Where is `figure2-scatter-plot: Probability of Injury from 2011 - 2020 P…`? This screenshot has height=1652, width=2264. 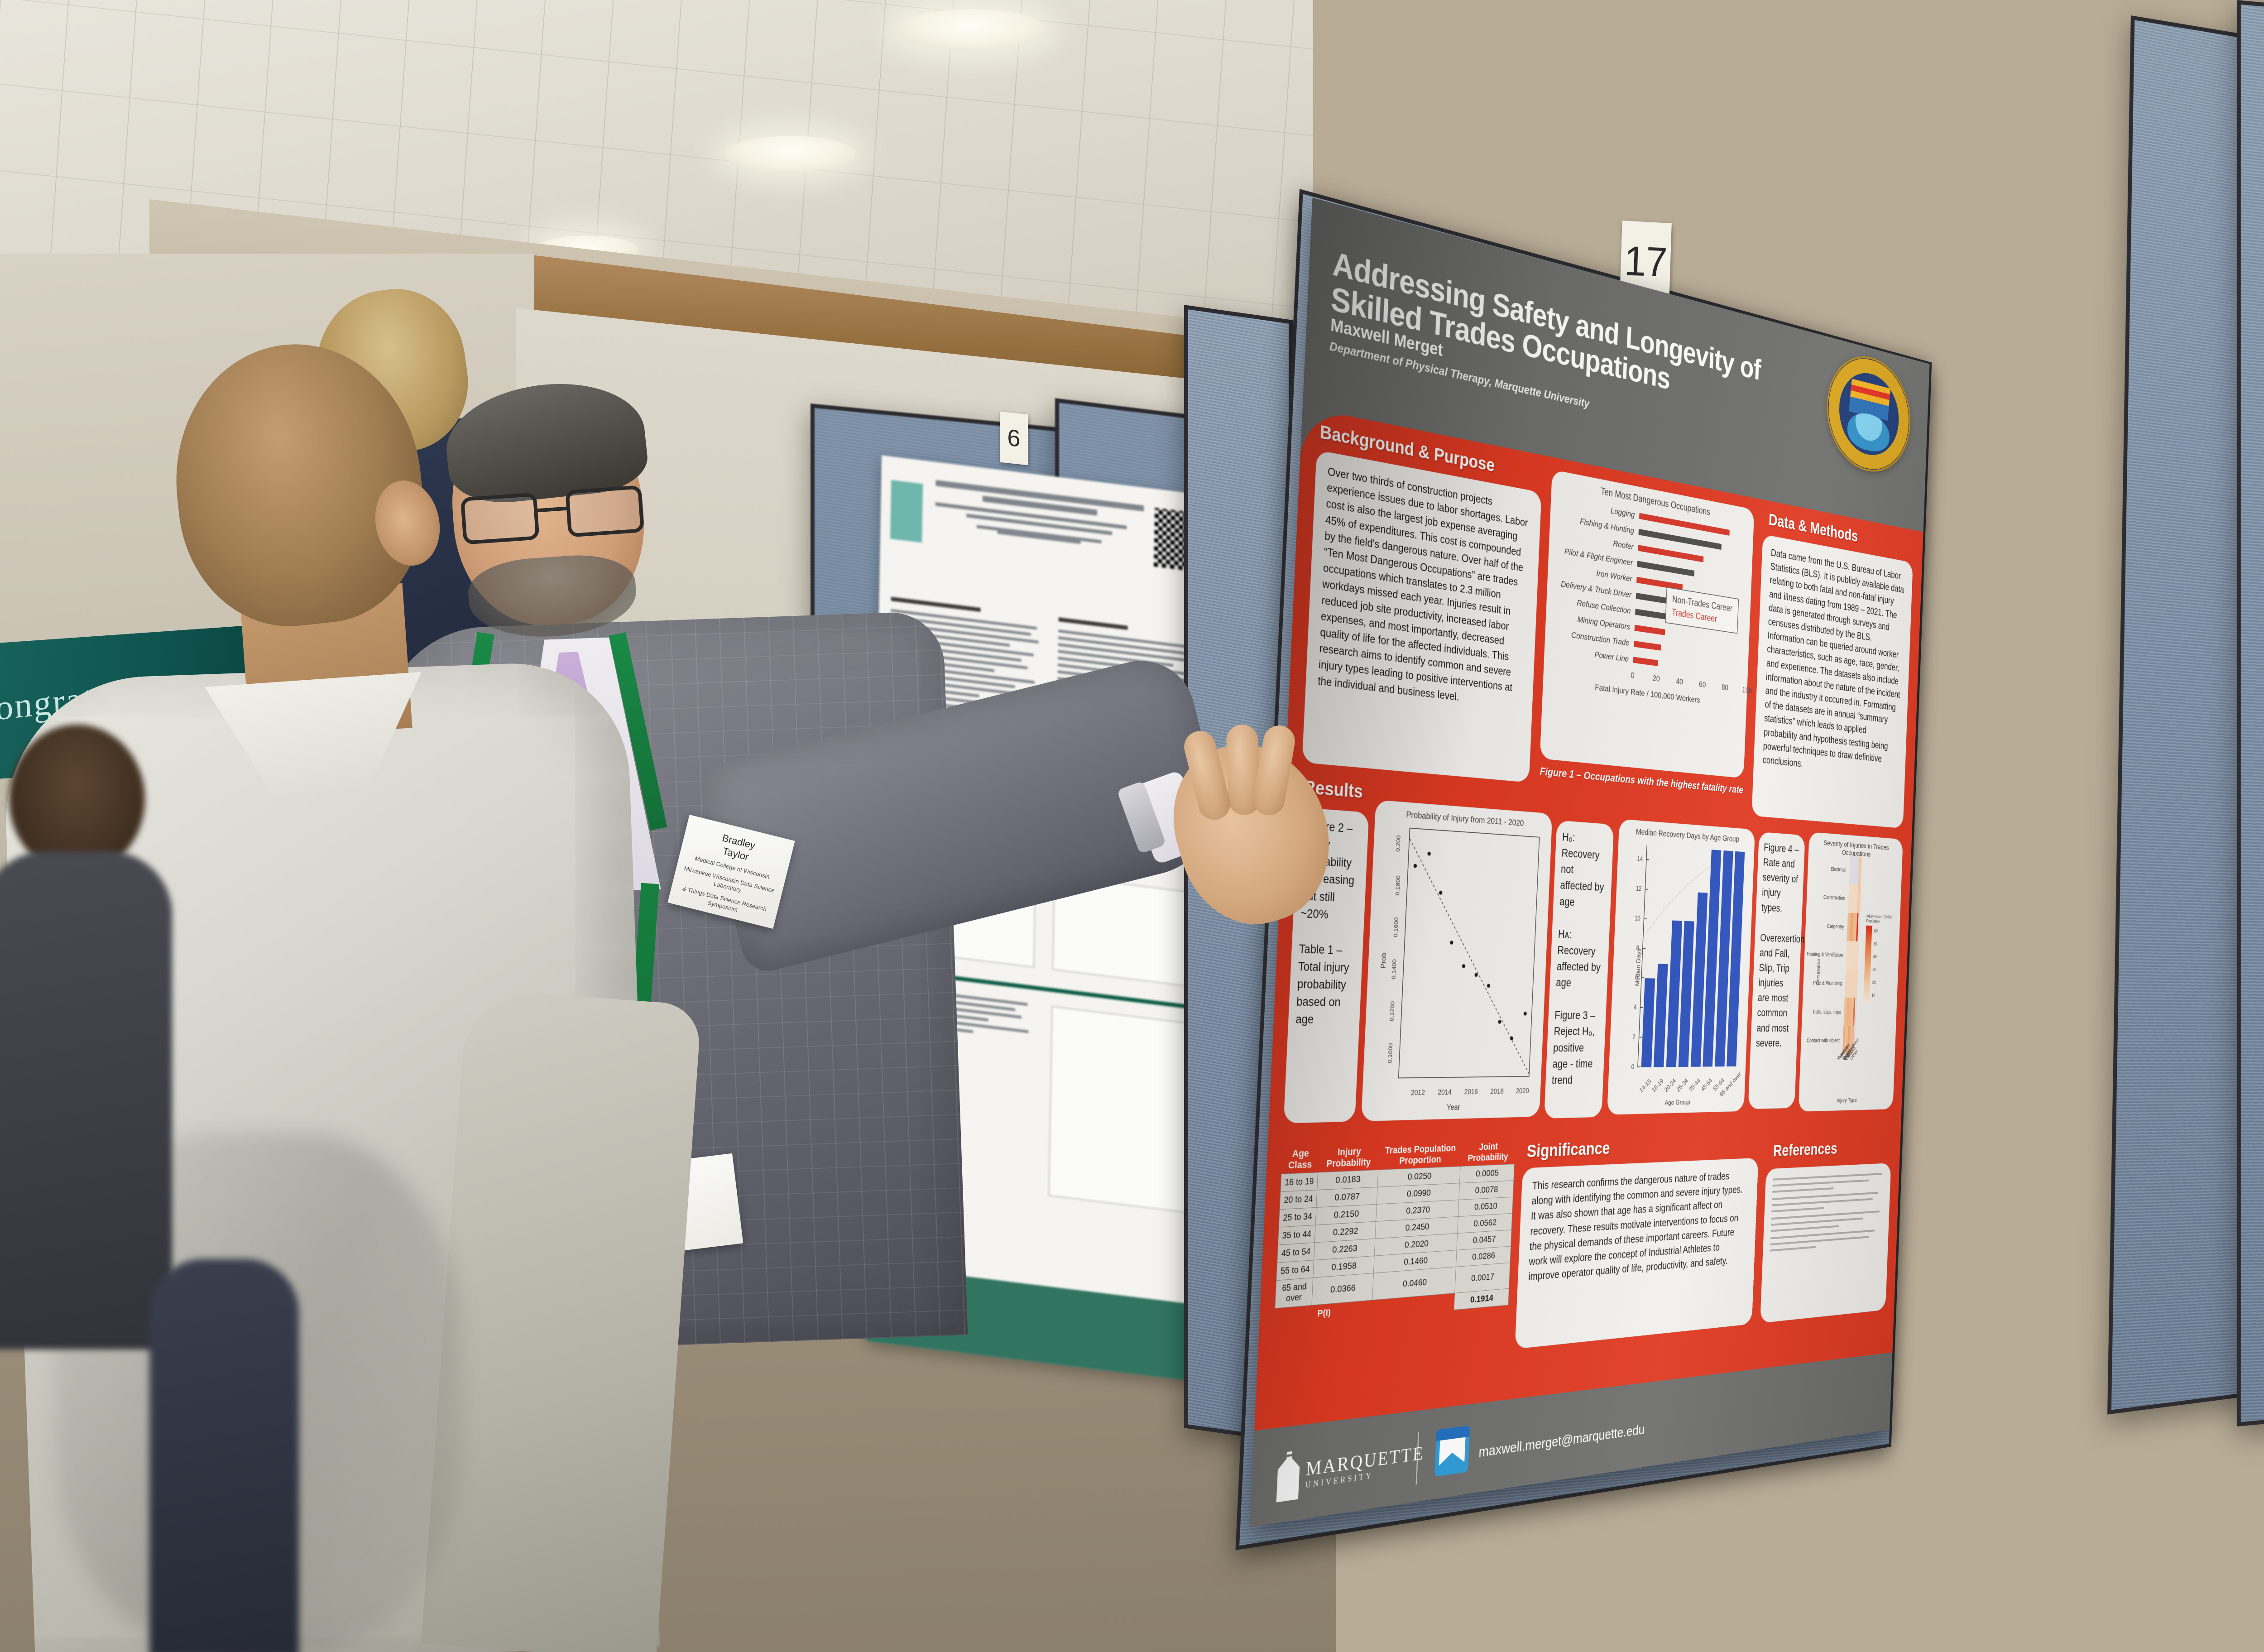 figure2-scatter-plot: Probability of Injury from 2011 - 2020 P… is located at coordinates (1457, 960).